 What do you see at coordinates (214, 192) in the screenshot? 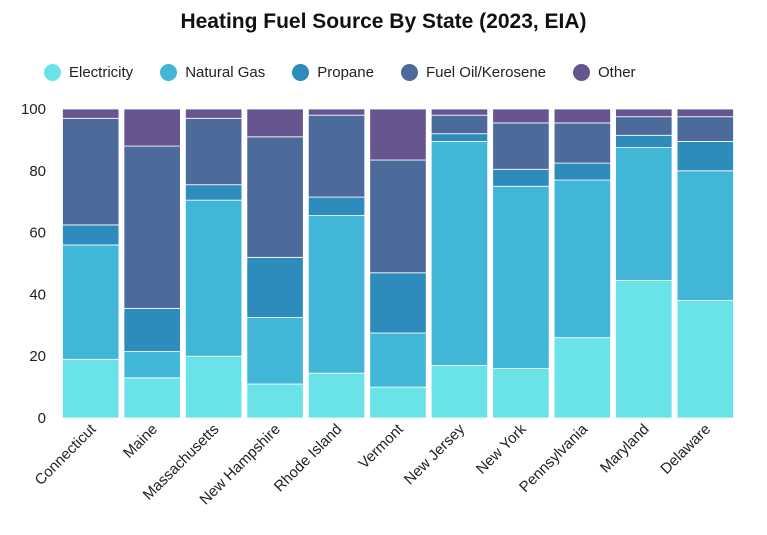
I see `bar-segment-propane-massachusetts` at bounding box center [214, 192].